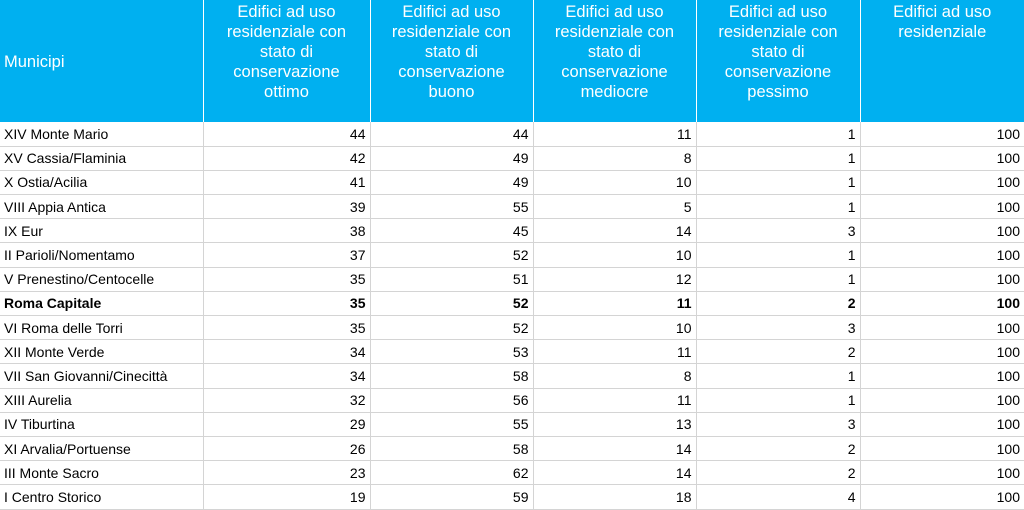 The image size is (1024, 510). I want to click on row-label: Roma Capitale, so click(102, 304).